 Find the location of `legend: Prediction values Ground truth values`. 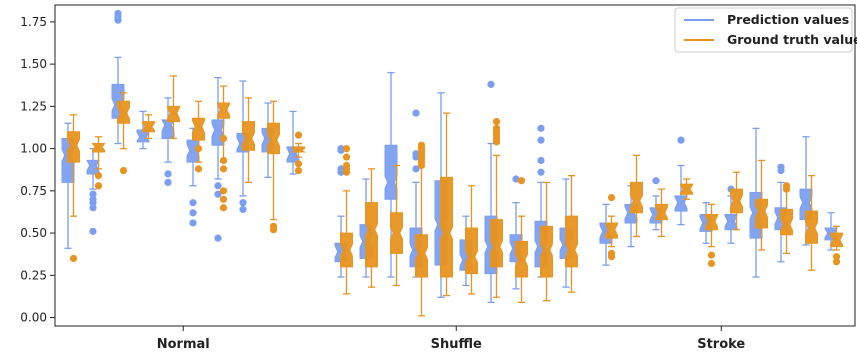

legend: Prediction values Ground truth values is located at coordinates (765, 30).